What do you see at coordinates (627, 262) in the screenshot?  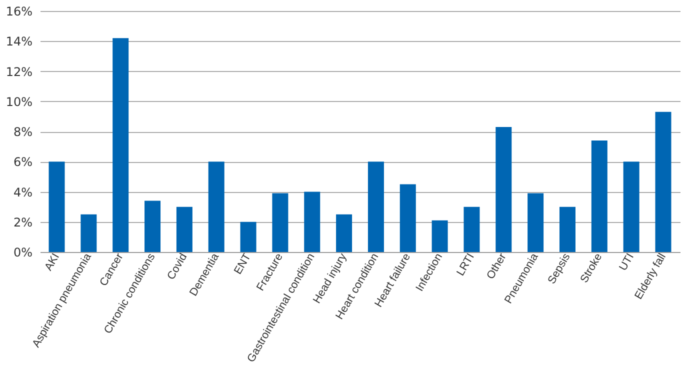 I see `x-tick-label: UTI` at bounding box center [627, 262].